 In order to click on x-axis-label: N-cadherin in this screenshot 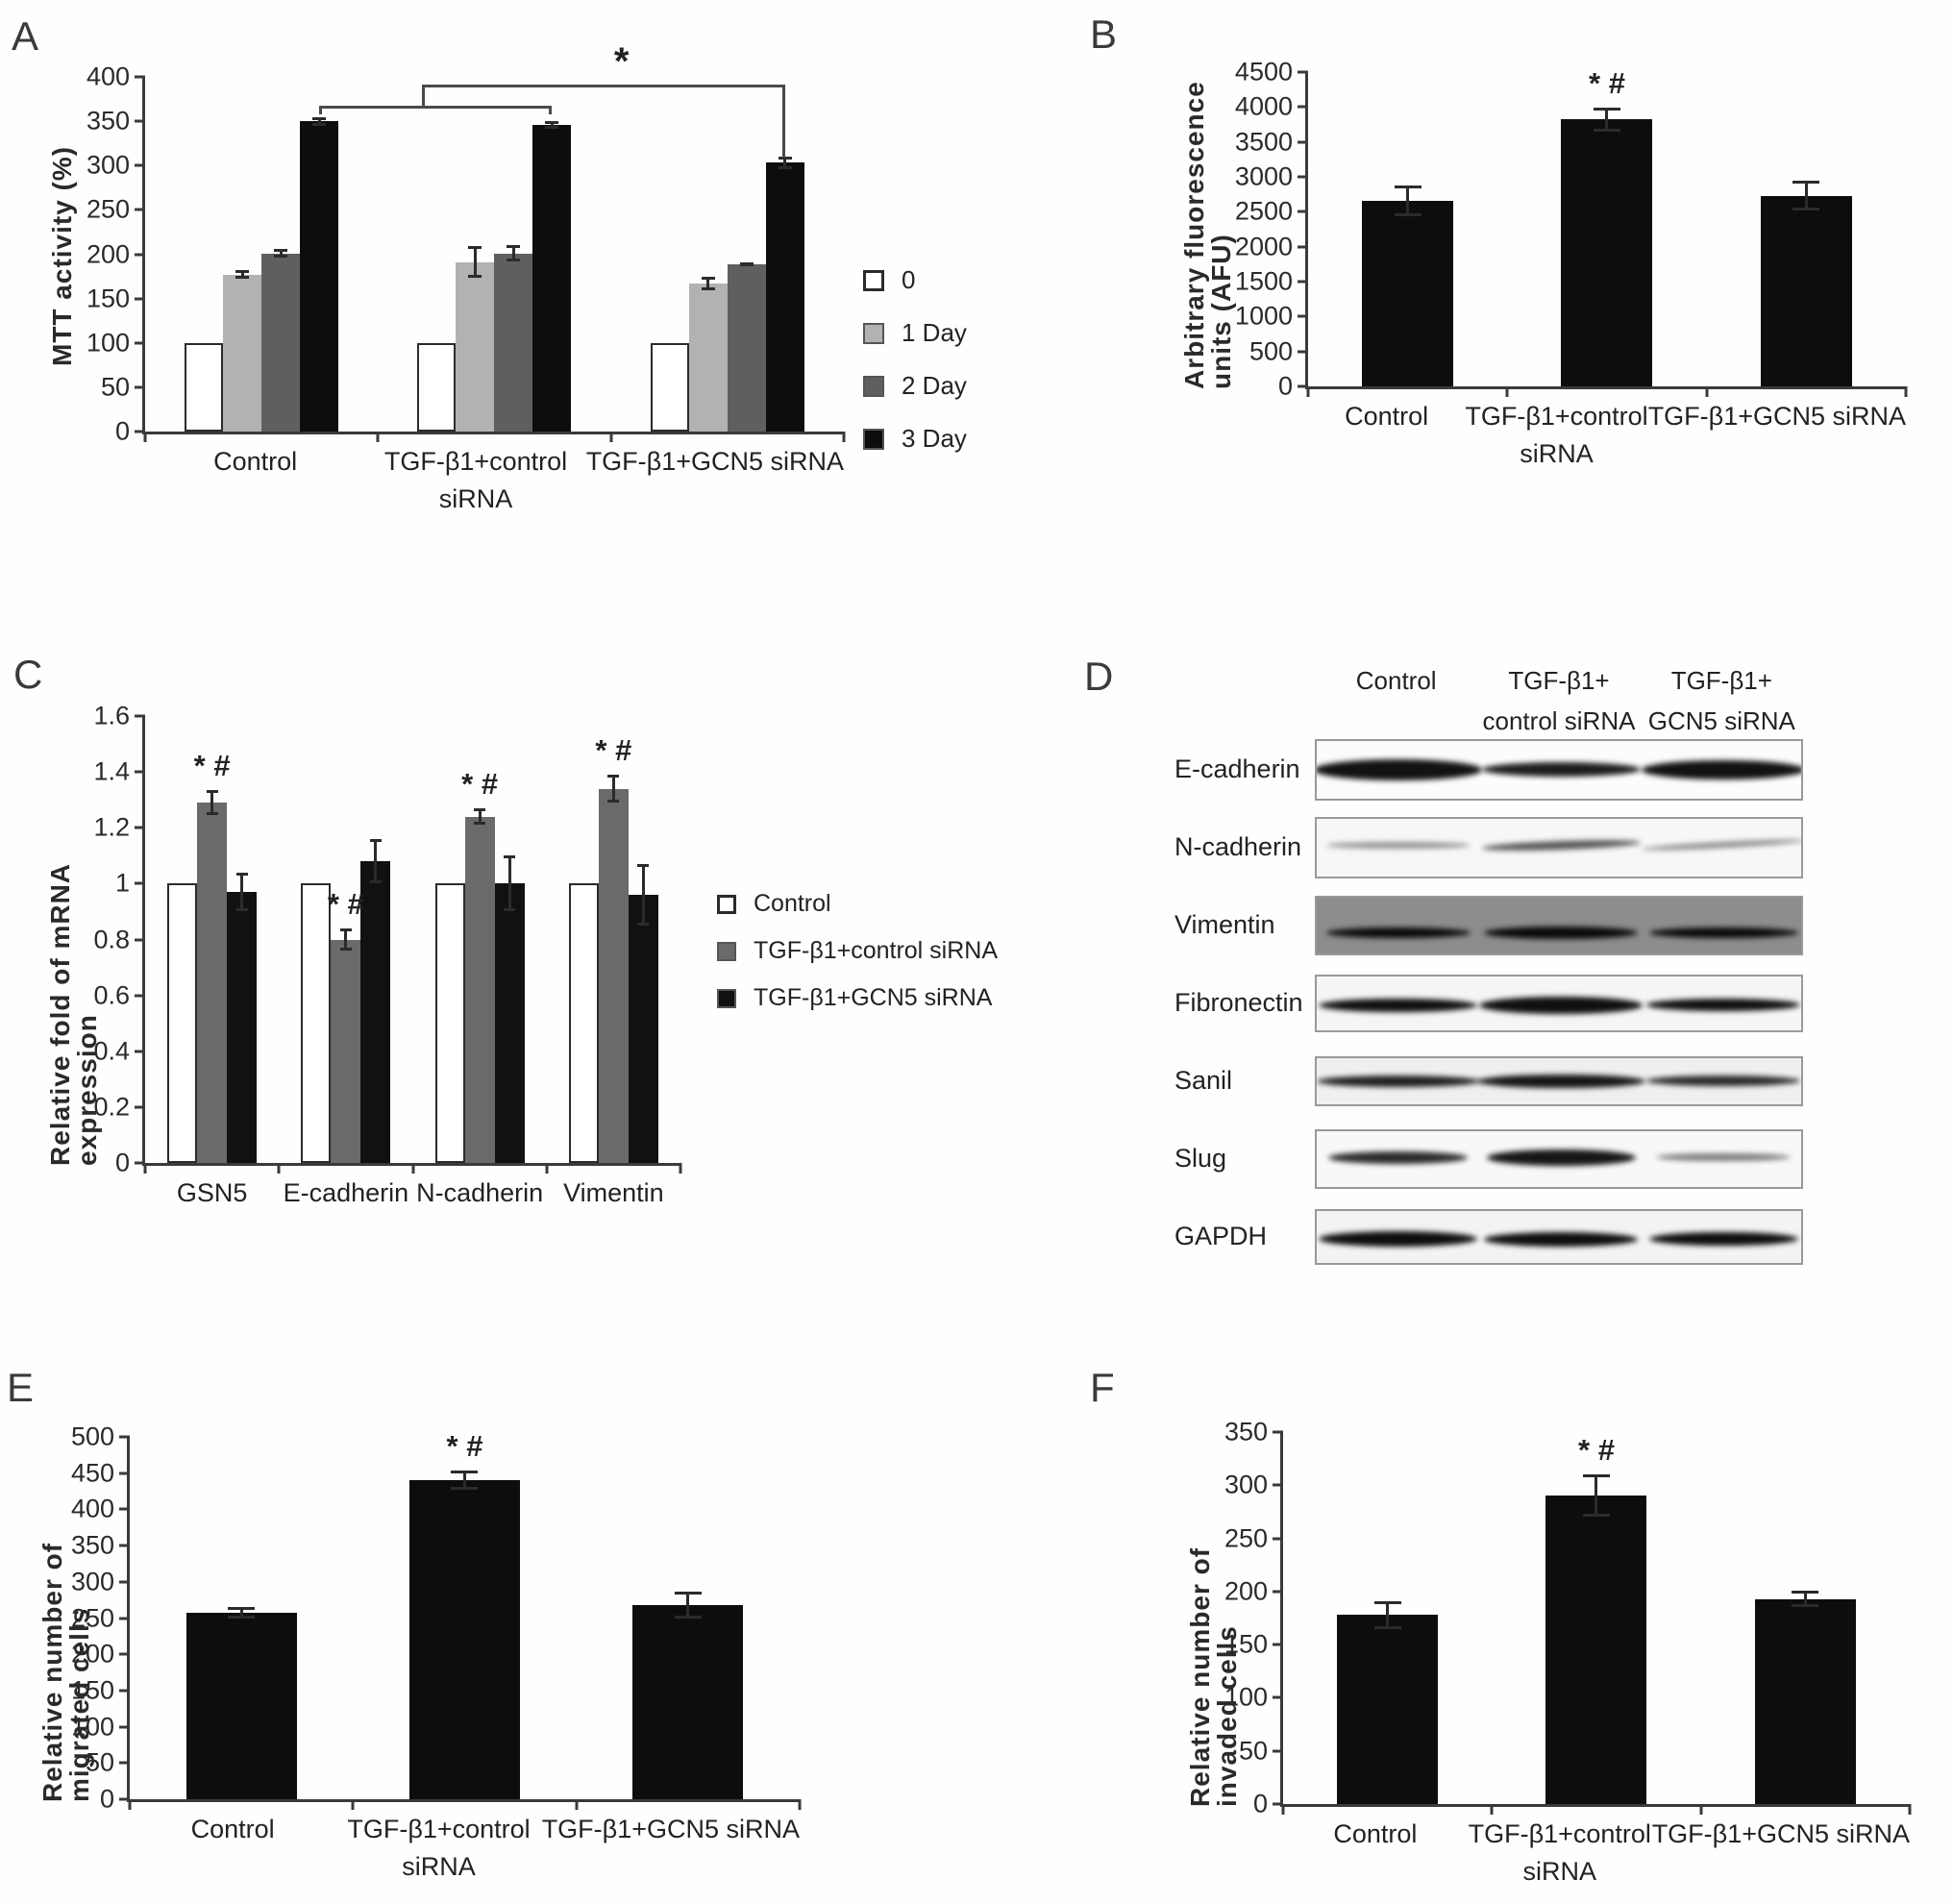, I will do `click(480, 1193)`.